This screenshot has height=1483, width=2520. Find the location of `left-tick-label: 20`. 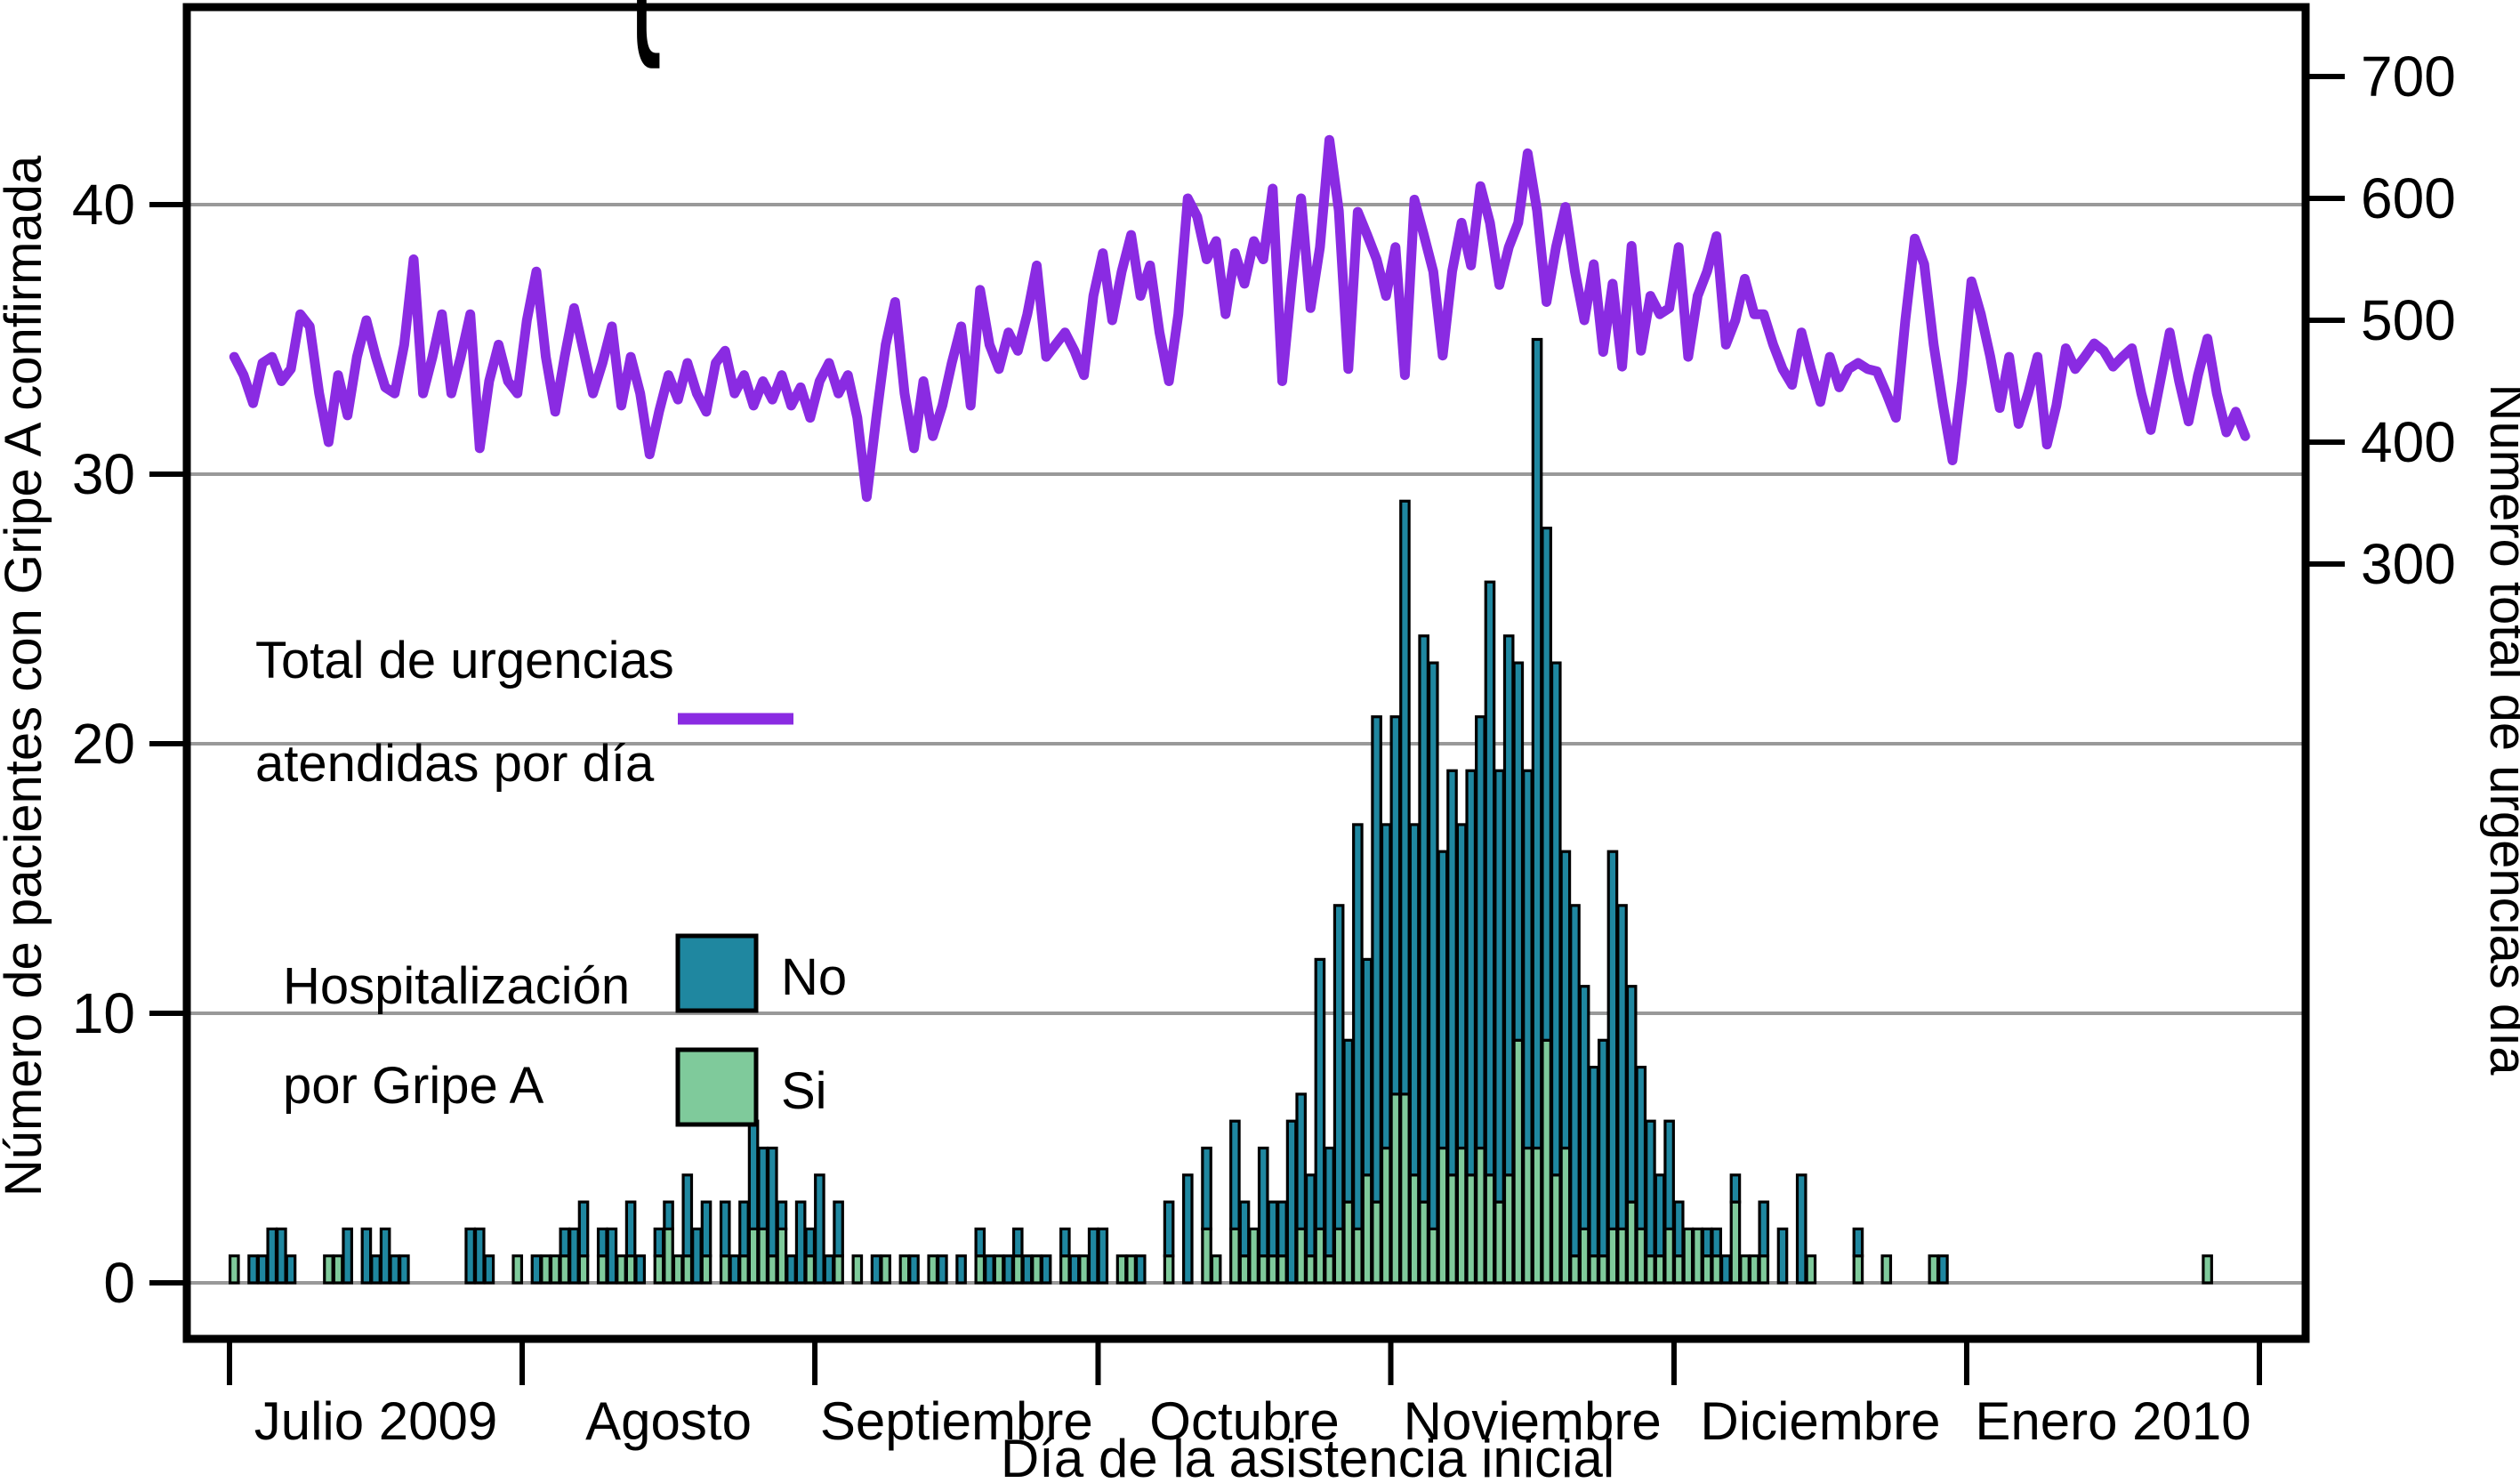

left-tick-label: 20 is located at coordinates (103, 744).